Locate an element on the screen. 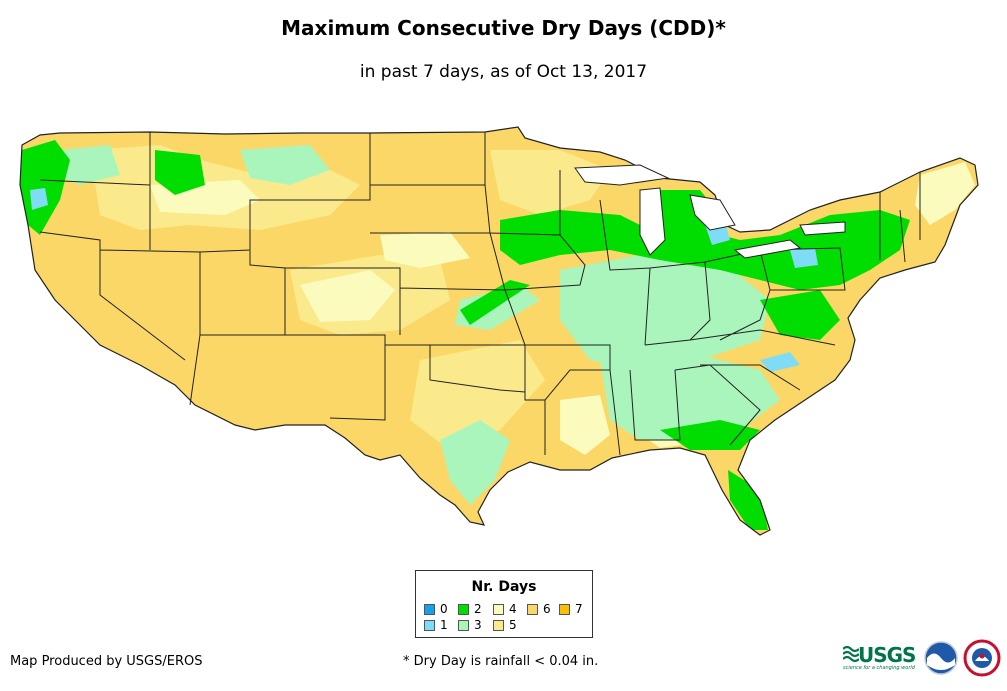 This screenshot has height=691, width=1007. zone-3-washington is located at coordinates (87, 165).